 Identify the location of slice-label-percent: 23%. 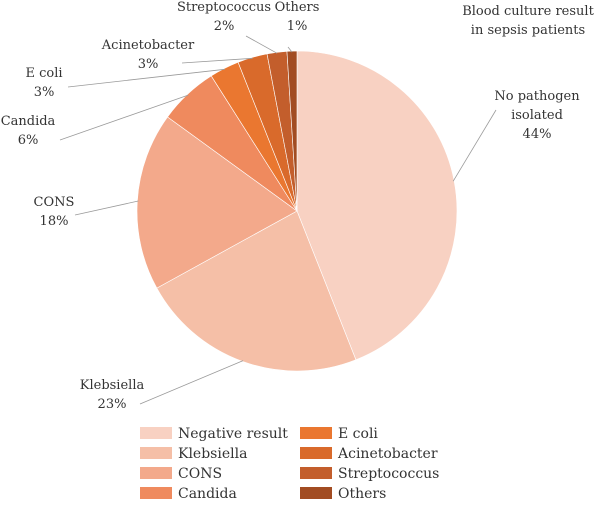
(112, 404).